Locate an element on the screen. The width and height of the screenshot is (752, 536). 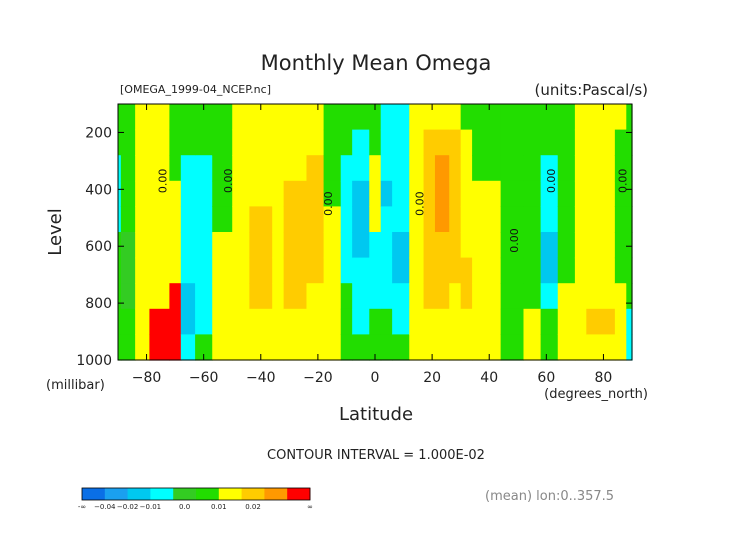
x-tick-label: −20 is located at coordinates (318, 378).